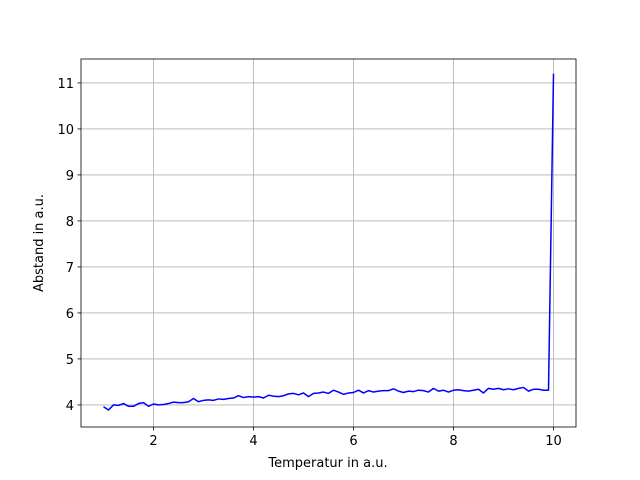  Describe the element at coordinates (65, 130) in the screenshot. I see `y-tick-label: 10` at that location.